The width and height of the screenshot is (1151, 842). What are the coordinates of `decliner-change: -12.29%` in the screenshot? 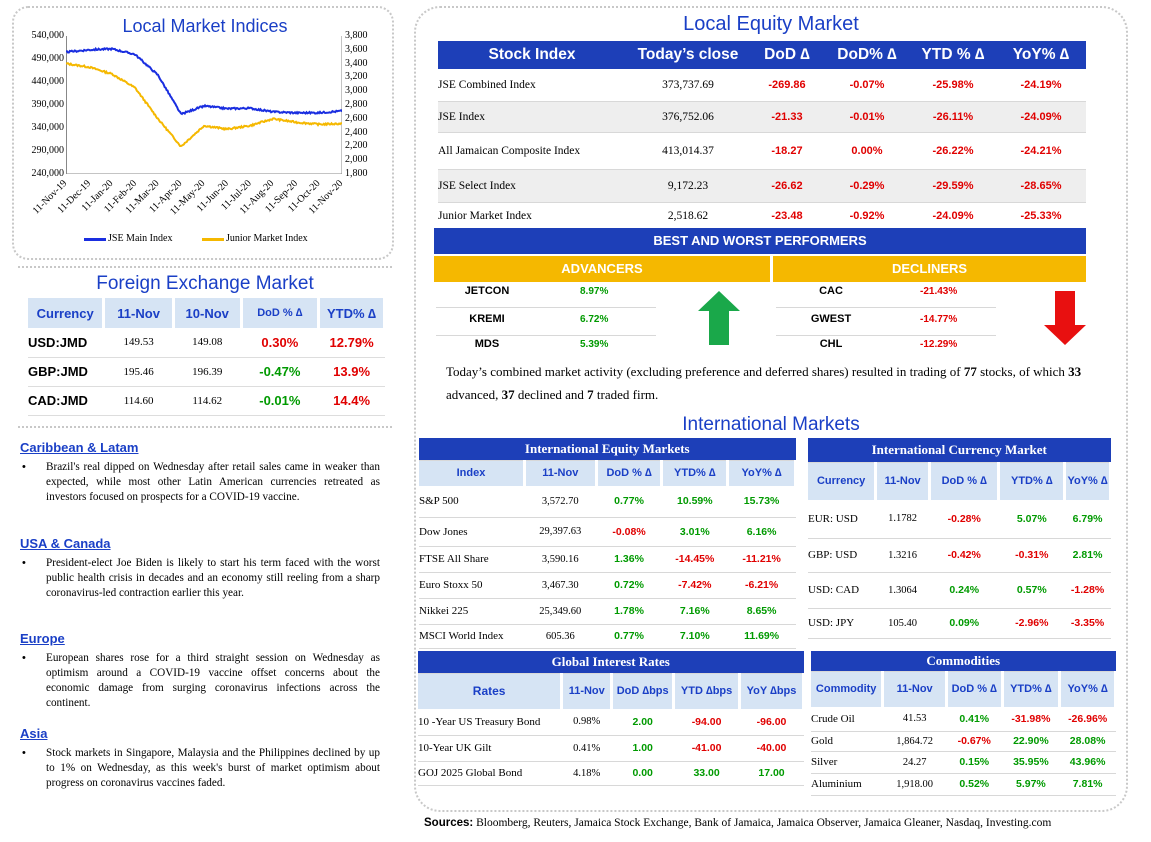 It's located at (939, 344).